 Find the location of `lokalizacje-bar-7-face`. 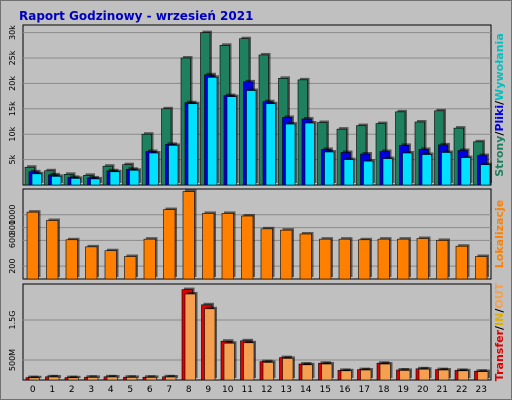

lokalizacje-bar-7-face is located at coordinates (169, 244).